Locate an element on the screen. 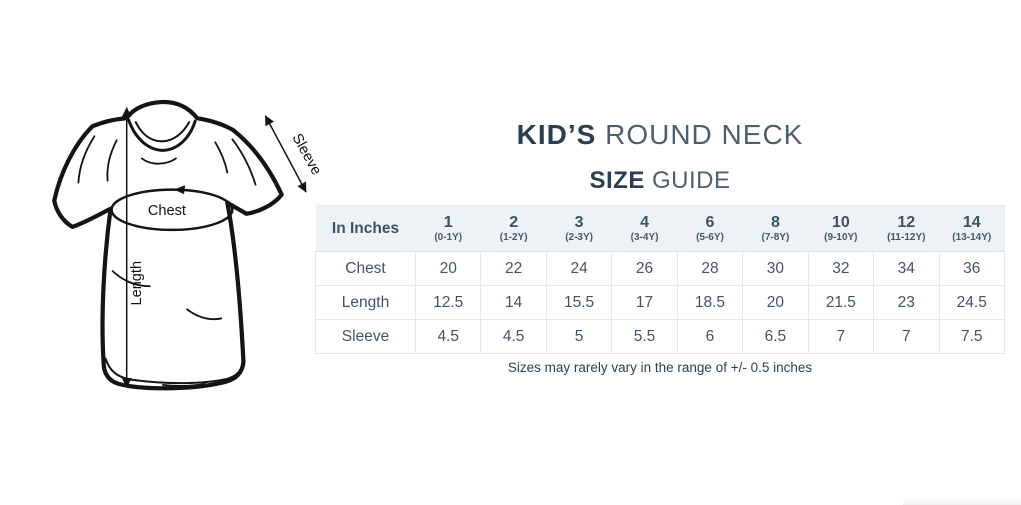  horizontal-scrollbar-thumb is located at coordinates (962, 501).